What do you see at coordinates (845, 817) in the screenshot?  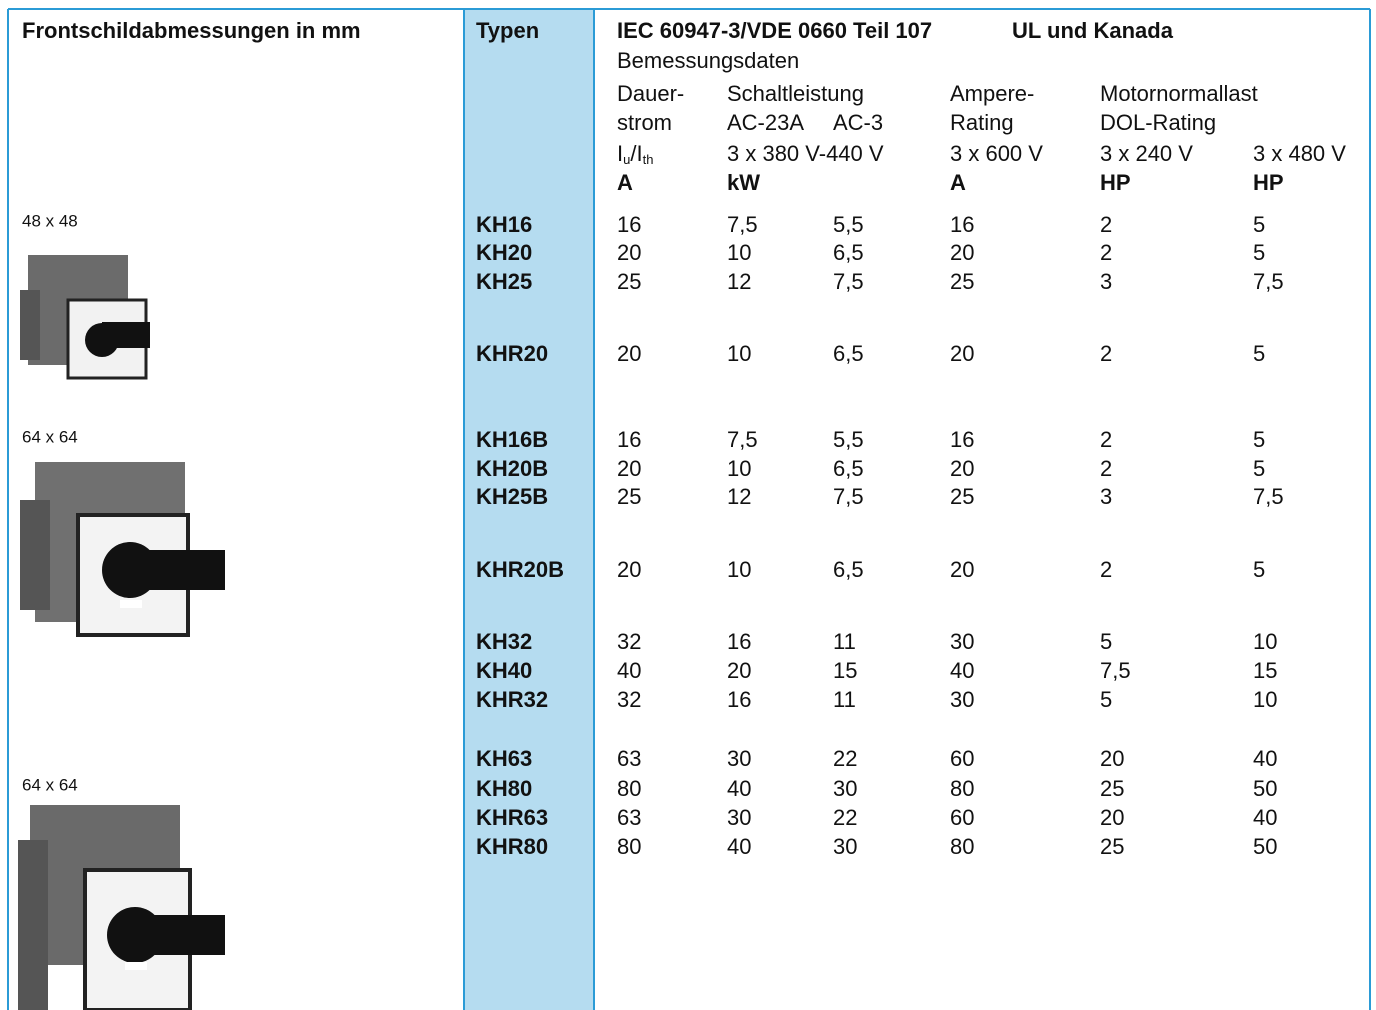 I see `value-cell: 22` at bounding box center [845, 817].